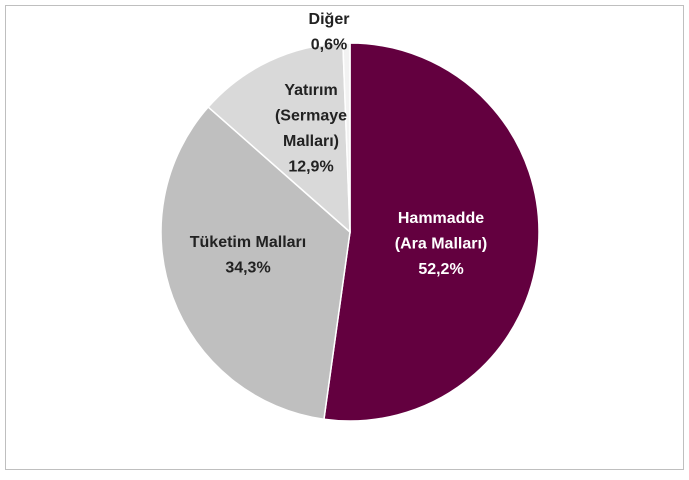 This screenshot has width=689, height=480. What do you see at coordinates (329, 19) in the screenshot?
I see `slice-label: Diğer` at bounding box center [329, 19].